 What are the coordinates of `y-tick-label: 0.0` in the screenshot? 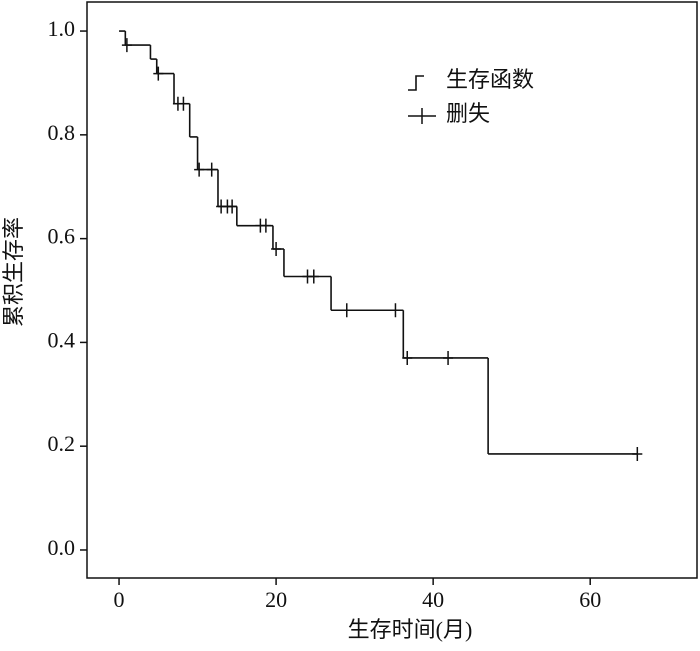 It's located at (62, 547).